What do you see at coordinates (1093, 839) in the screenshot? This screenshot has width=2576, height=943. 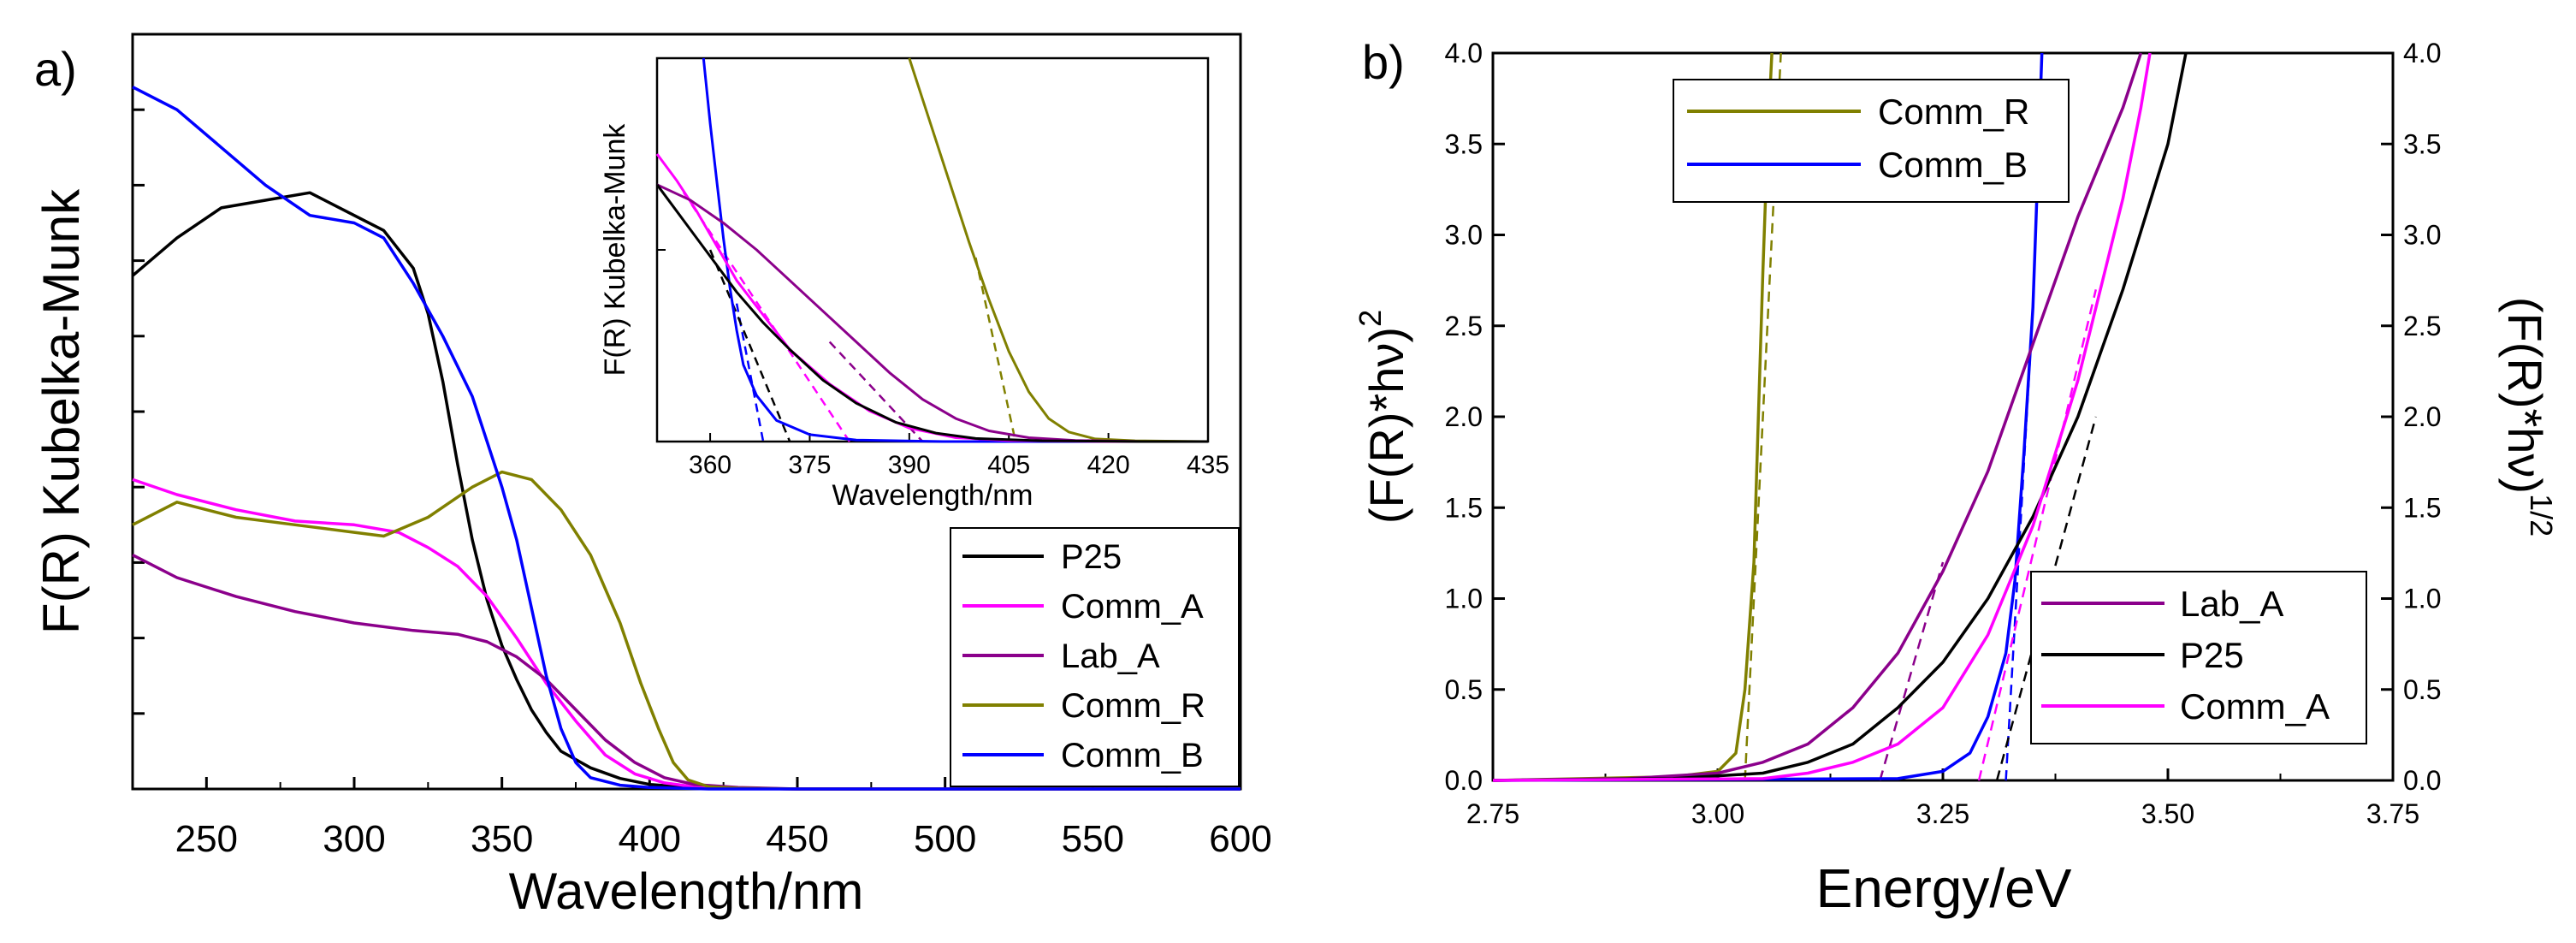 I see `x-tick-label-a: 550` at bounding box center [1093, 839].